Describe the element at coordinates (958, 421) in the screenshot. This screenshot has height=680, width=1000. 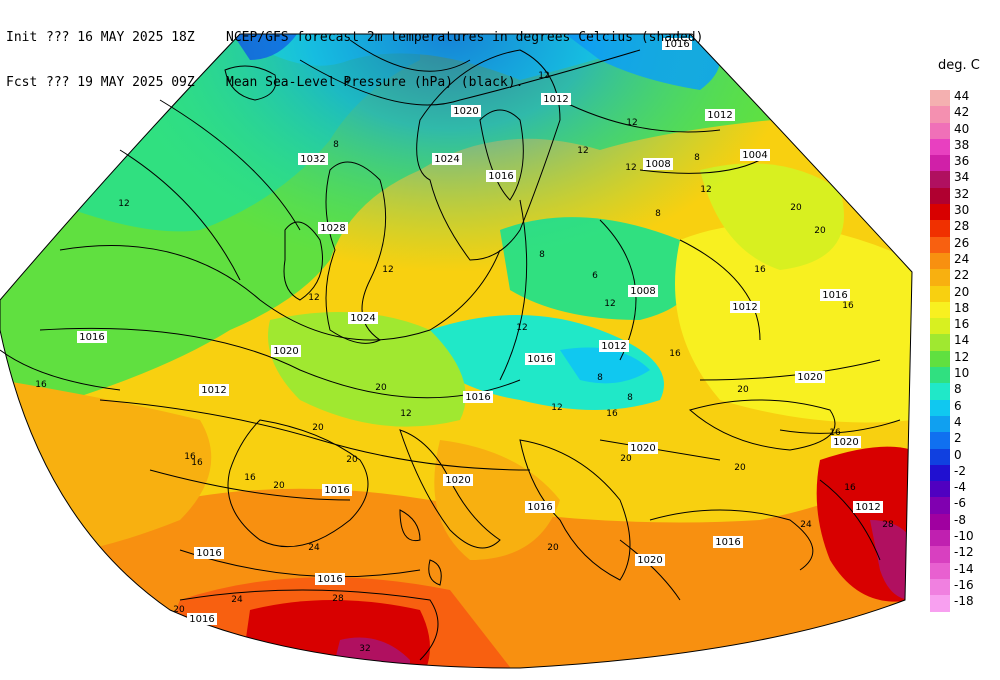
I see `legend-label: 4` at that location.